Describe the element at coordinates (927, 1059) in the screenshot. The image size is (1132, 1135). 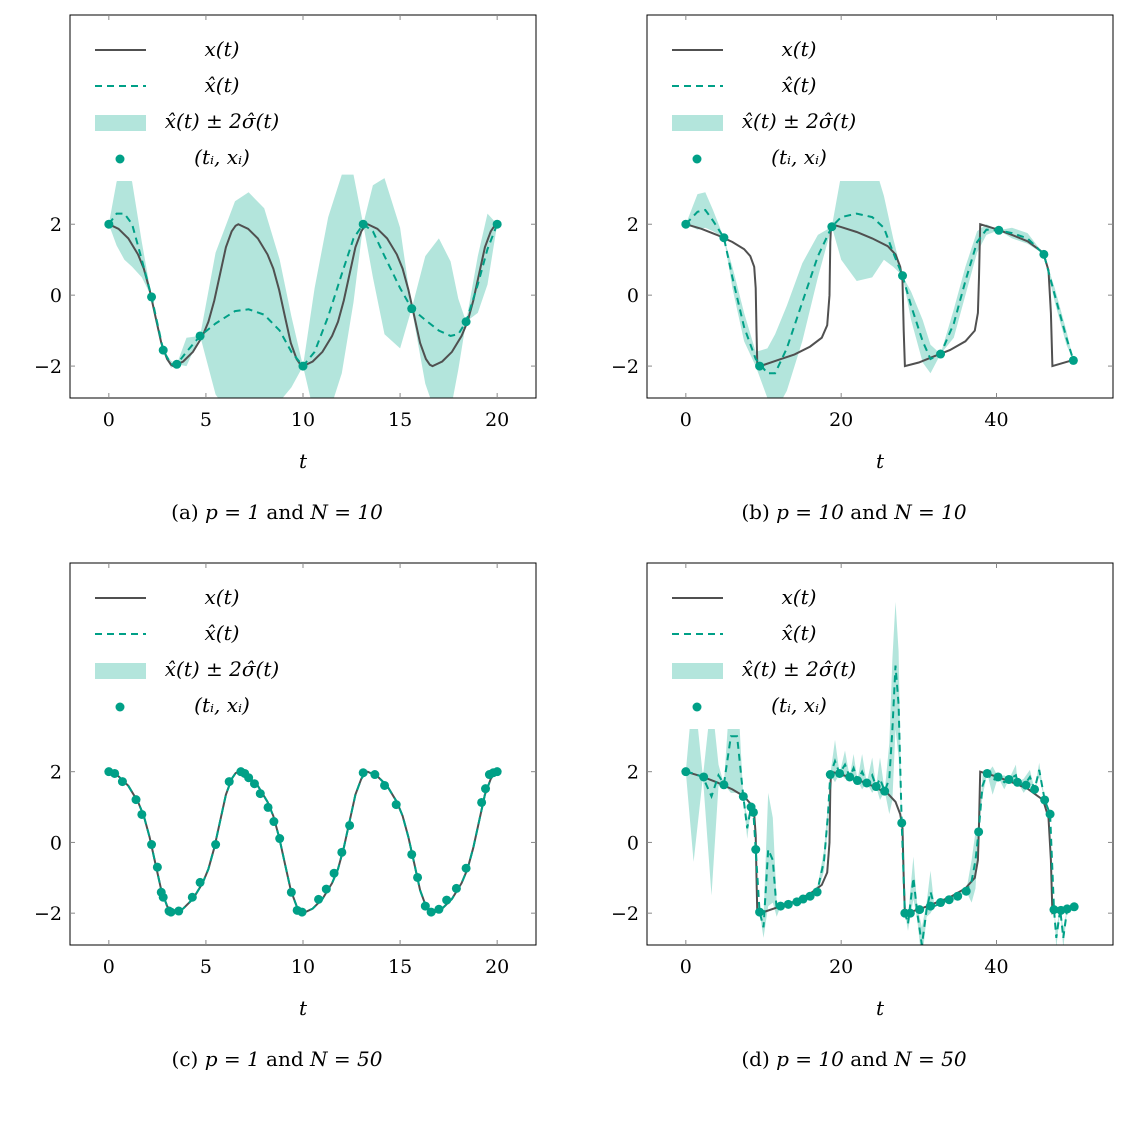
I see `caption-N: N = 50` at that location.